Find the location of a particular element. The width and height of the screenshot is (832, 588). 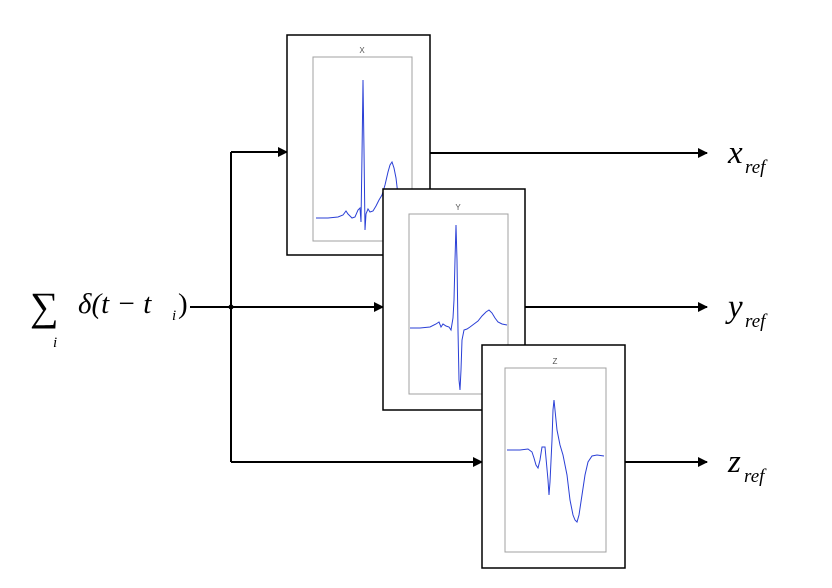

waveform-z is located at coordinates (556, 461).